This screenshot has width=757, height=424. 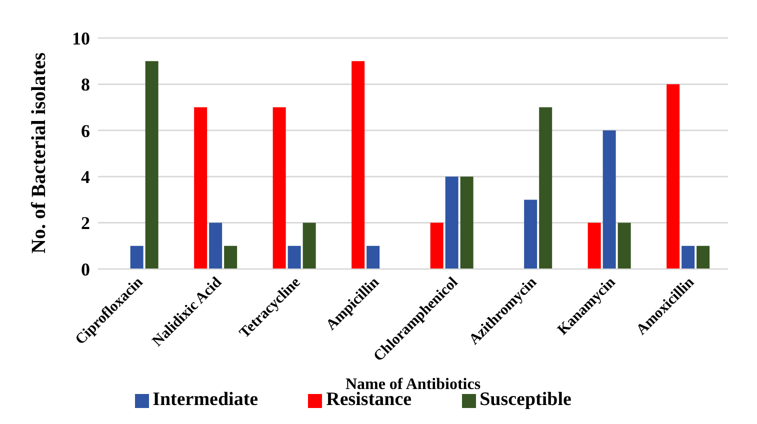 I want to click on y-axis-title: No. of Bacterial isolates, so click(x=39, y=153).